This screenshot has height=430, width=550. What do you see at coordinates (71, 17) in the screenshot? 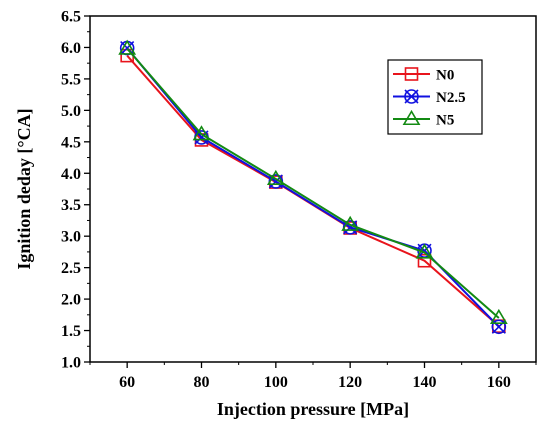
I see `y-tick-label: 6.5` at bounding box center [71, 17].